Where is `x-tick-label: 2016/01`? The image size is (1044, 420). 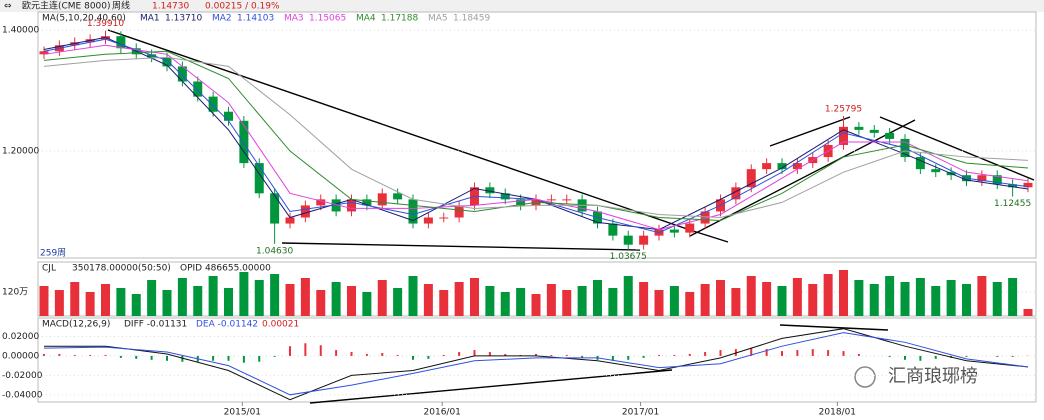 x-tick-label: 2016/01 is located at coordinates (442, 413).